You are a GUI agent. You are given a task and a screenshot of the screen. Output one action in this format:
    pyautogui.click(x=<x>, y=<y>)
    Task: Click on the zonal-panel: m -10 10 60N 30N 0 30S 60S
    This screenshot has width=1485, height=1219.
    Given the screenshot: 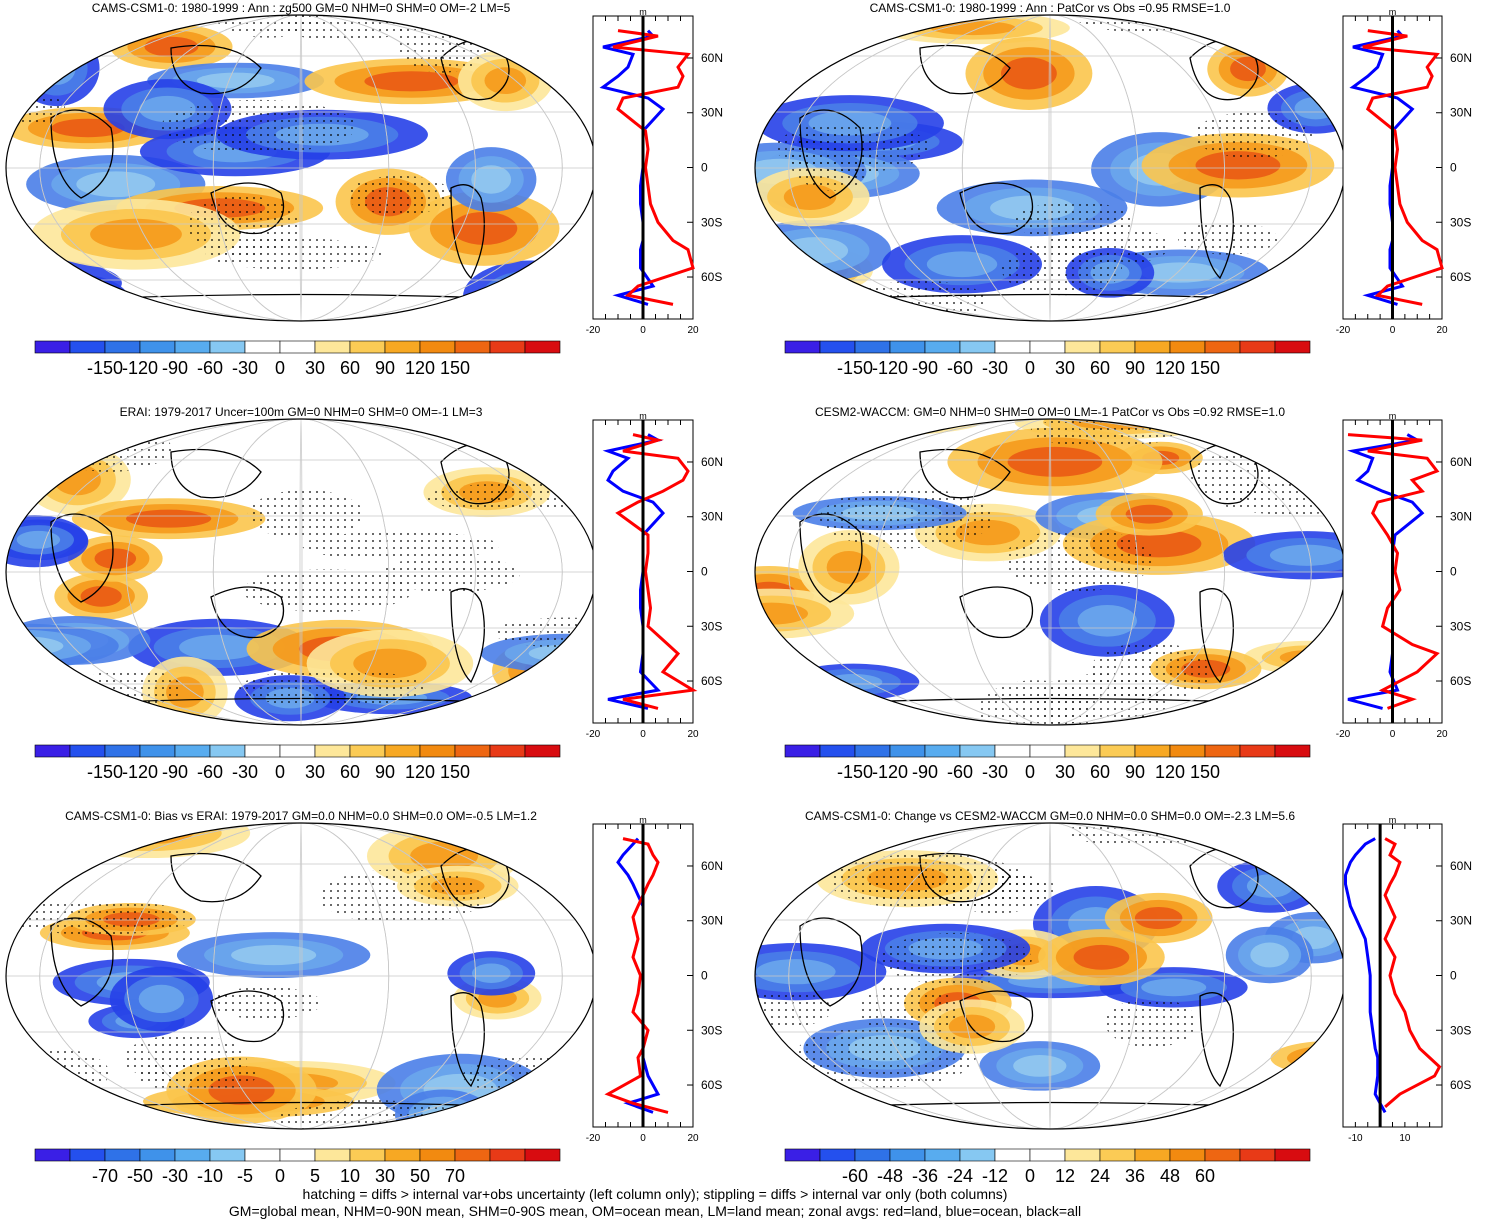 What is the action you would take?
    pyautogui.click(x=1407, y=979)
    